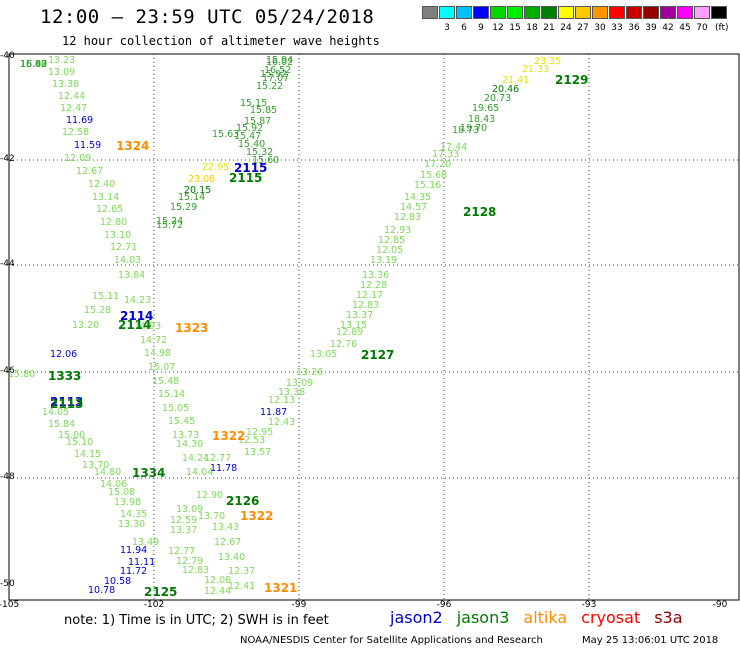 The width and height of the screenshot is (740, 650). What do you see at coordinates (376, 275) in the screenshot?
I see `wave-height-value: 13.36` at bounding box center [376, 275].